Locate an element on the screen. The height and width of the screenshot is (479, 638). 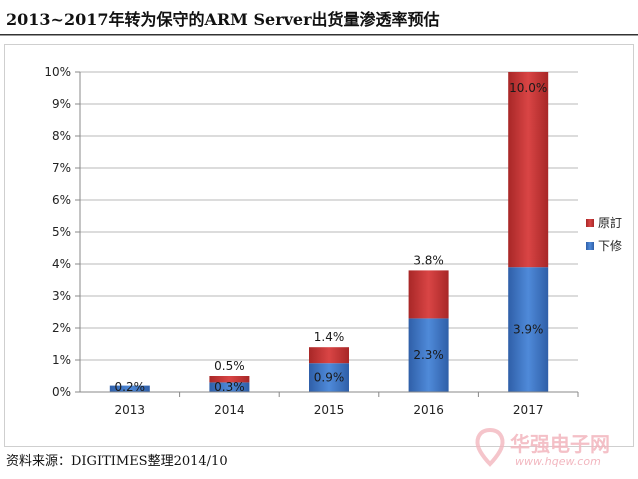
page-title: 2013~2017年转为保守的ARM Server出货量渗透率预估 is located at coordinates (223, 19).